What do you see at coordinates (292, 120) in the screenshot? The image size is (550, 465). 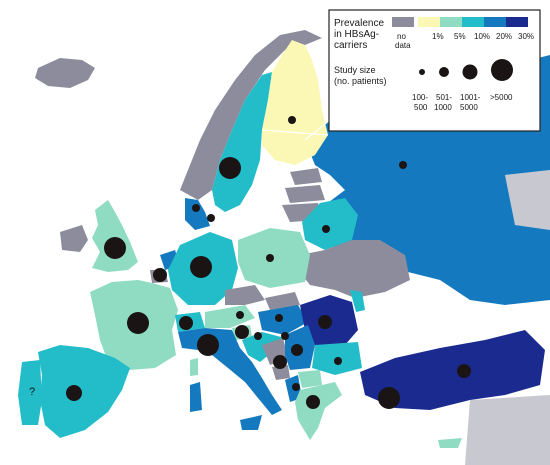 I see `dot-finland` at bounding box center [292, 120].